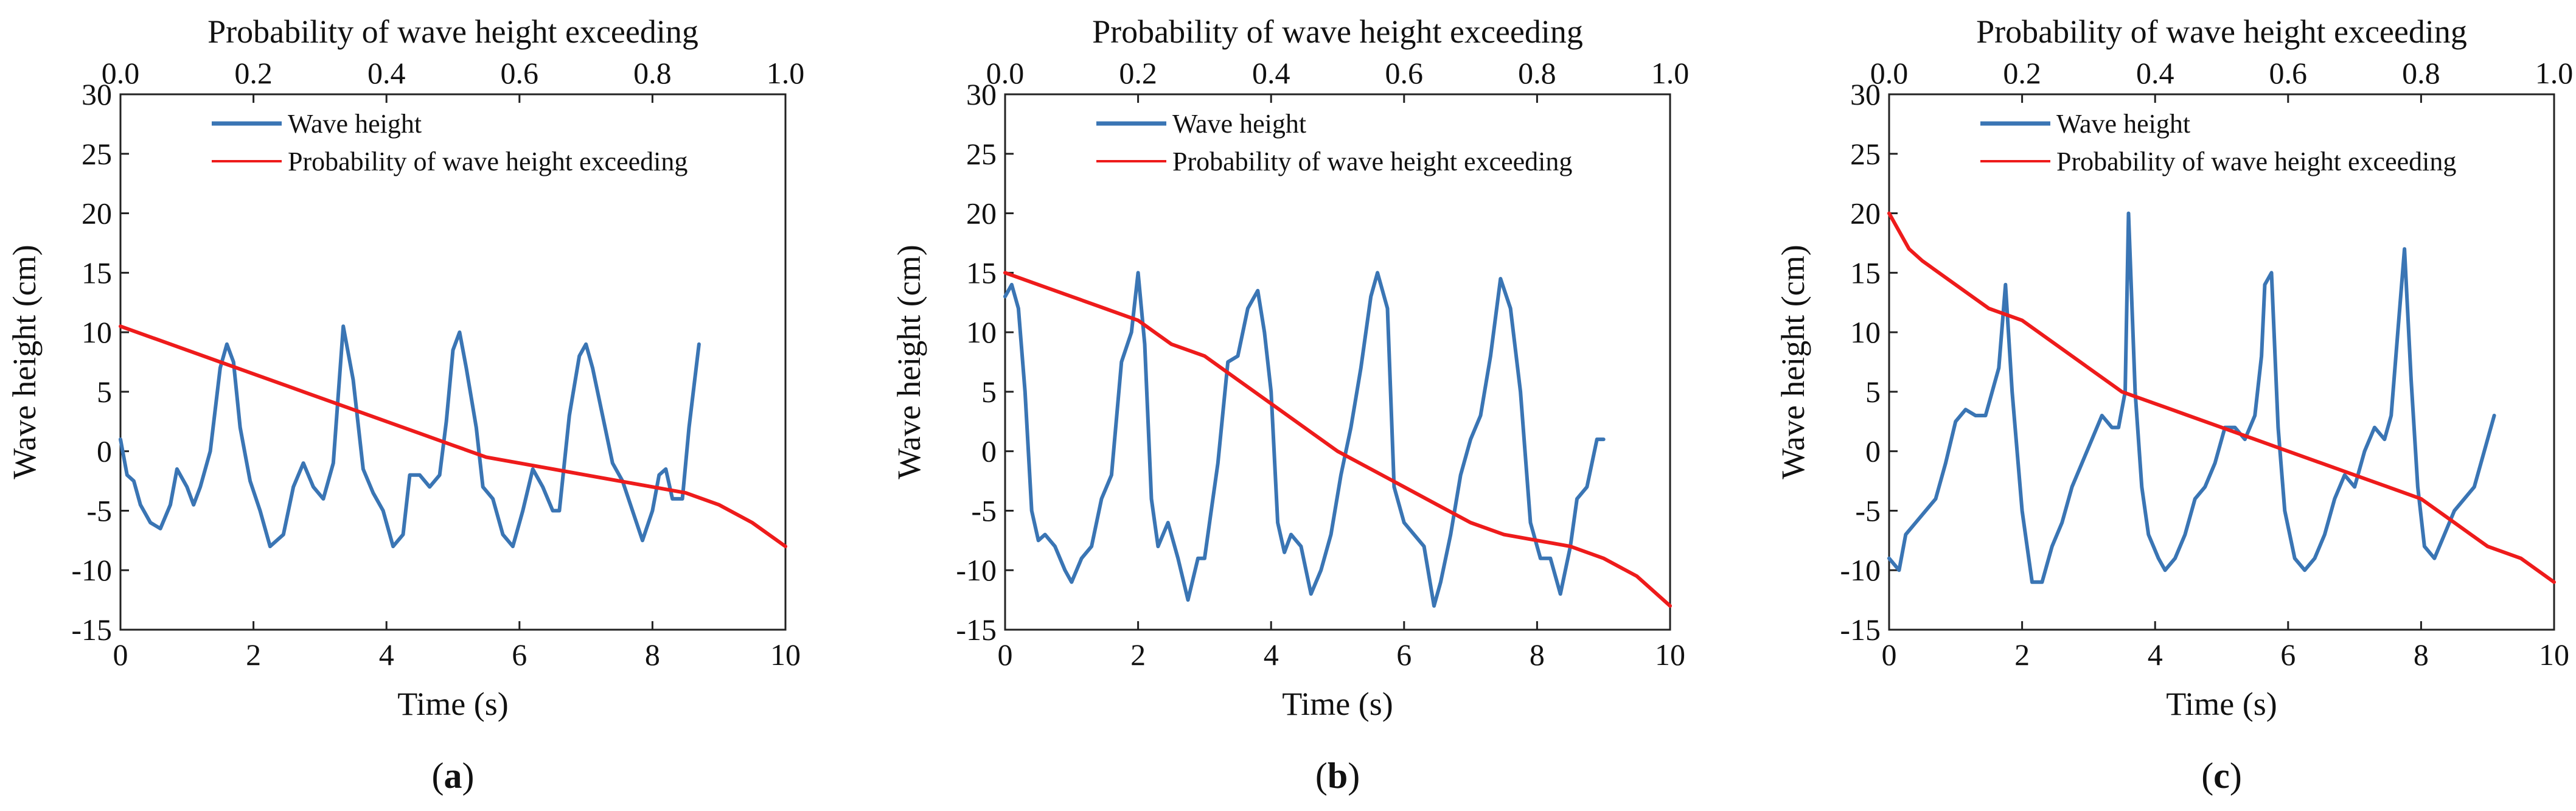  Describe the element at coordinates (2221, 776) in the screenshot. I see `panel-label: (c)` at that location.